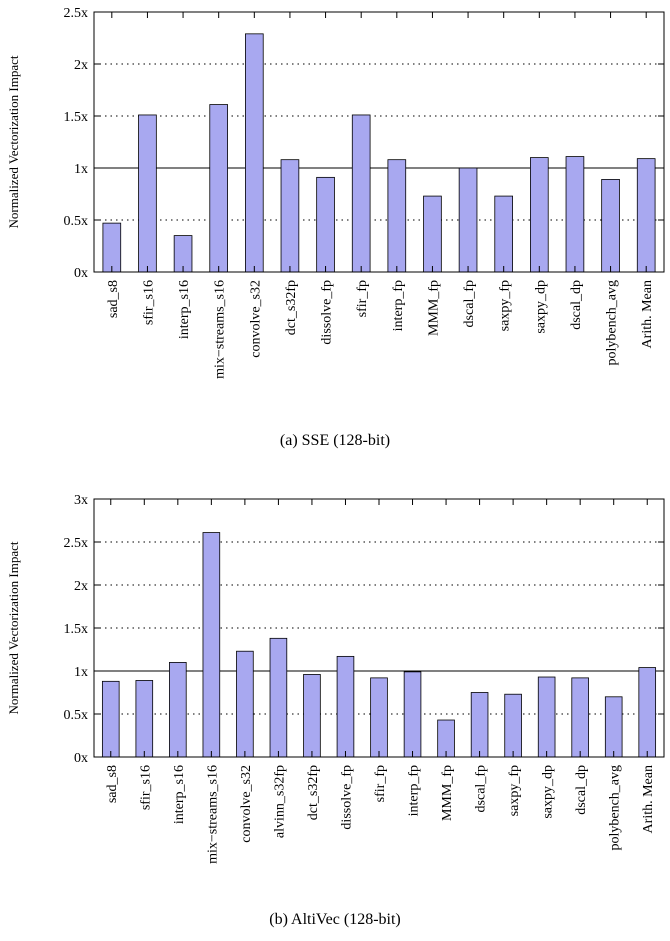 The width and height of the screenshot is (670, 941). I want to click on altivec-ytick-label: 2x, so click(81, 586).